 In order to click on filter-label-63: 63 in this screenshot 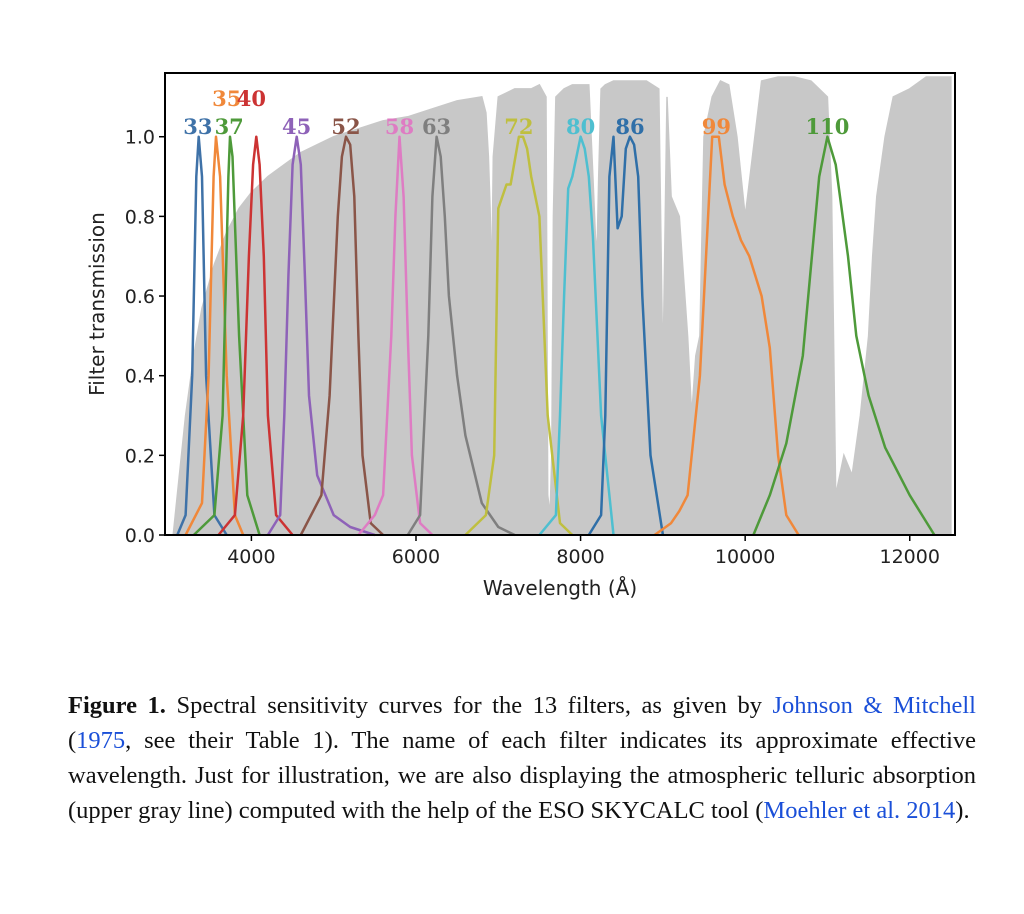, I will do `click(436, 126)`.